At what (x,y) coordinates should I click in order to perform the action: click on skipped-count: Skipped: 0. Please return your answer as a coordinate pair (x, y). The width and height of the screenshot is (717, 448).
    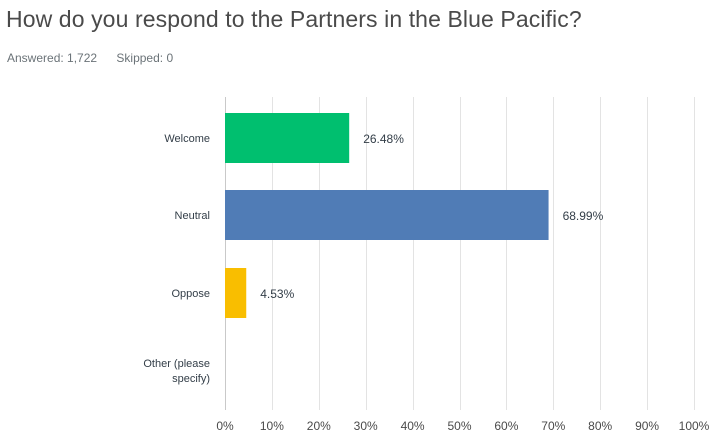
    Looking at the image, I should click on (145, 58).